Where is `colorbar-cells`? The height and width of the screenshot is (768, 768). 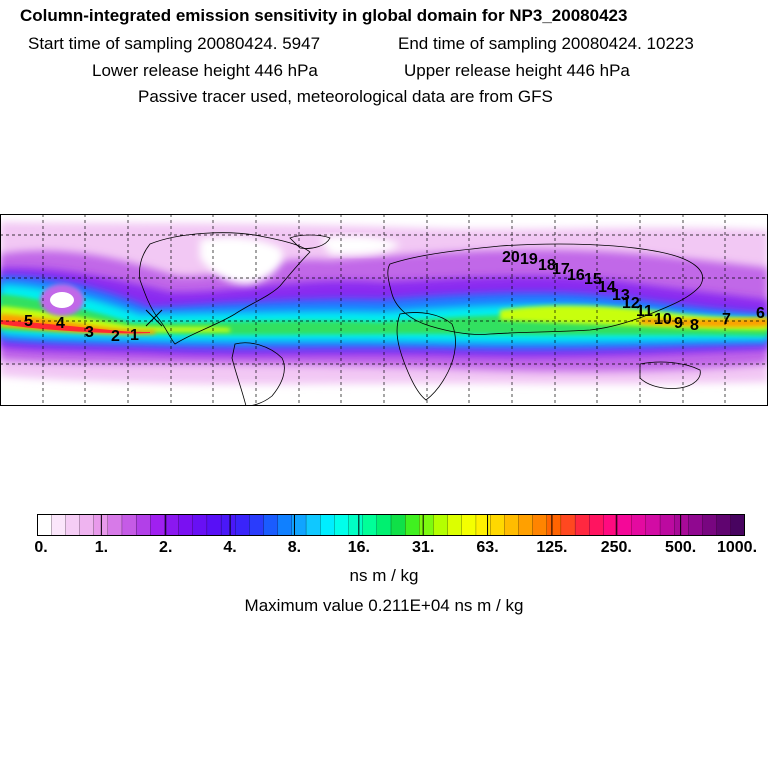
colorbar-cells is located at coordinates (391, 525).